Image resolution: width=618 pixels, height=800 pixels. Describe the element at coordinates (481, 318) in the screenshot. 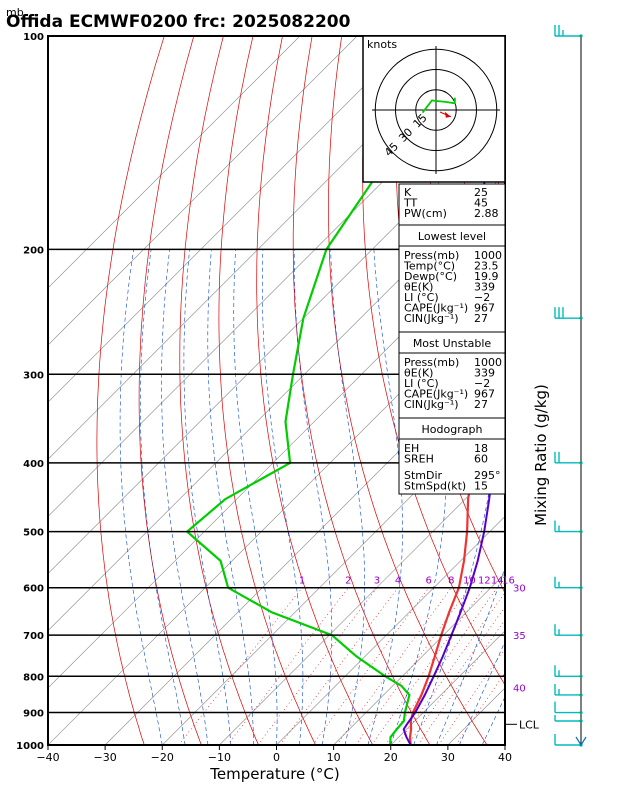

I see `lowest-level-row-value: 27` at that location.